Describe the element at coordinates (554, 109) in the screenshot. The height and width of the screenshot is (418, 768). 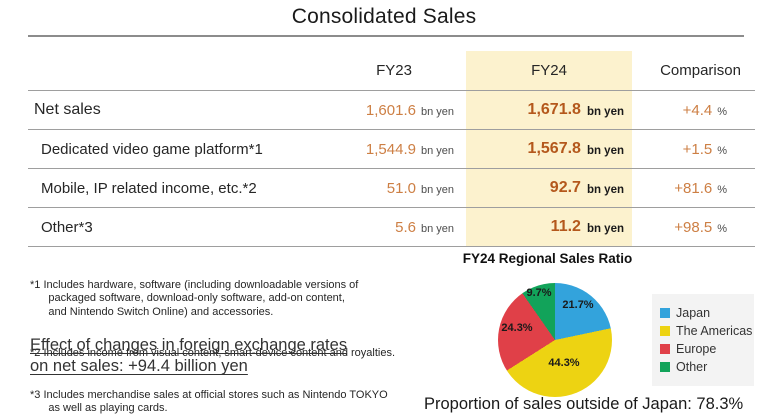
I see `fy24-value: 1,671.8` at that location.